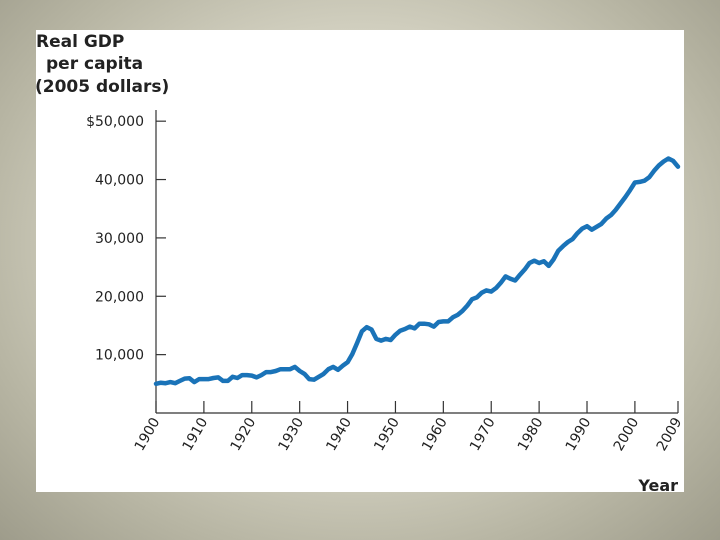 Image resolution: width=720 pixels, height=540 pixels. I want to click on x-tick-label: 2009, so click(669, 434).